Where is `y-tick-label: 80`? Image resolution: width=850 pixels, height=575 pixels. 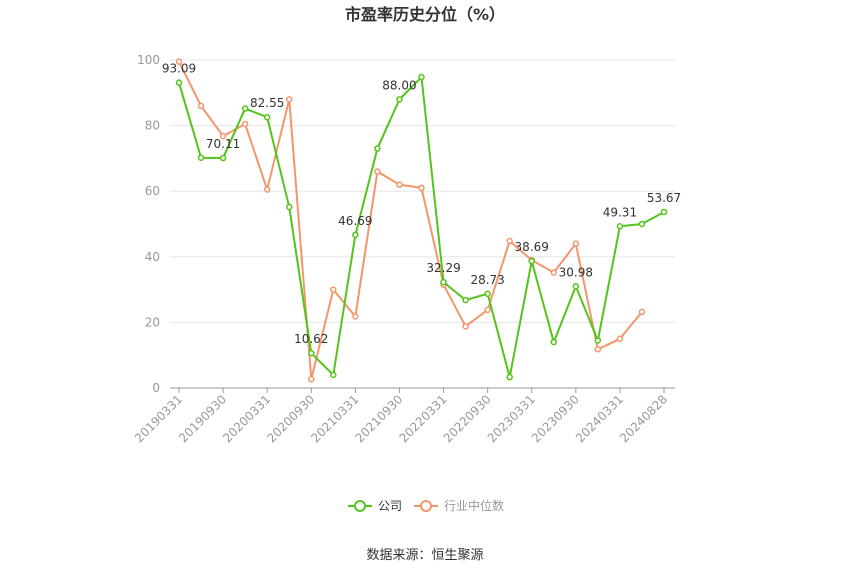
y-tick-label: 80 is located at coordinates (152, 126).